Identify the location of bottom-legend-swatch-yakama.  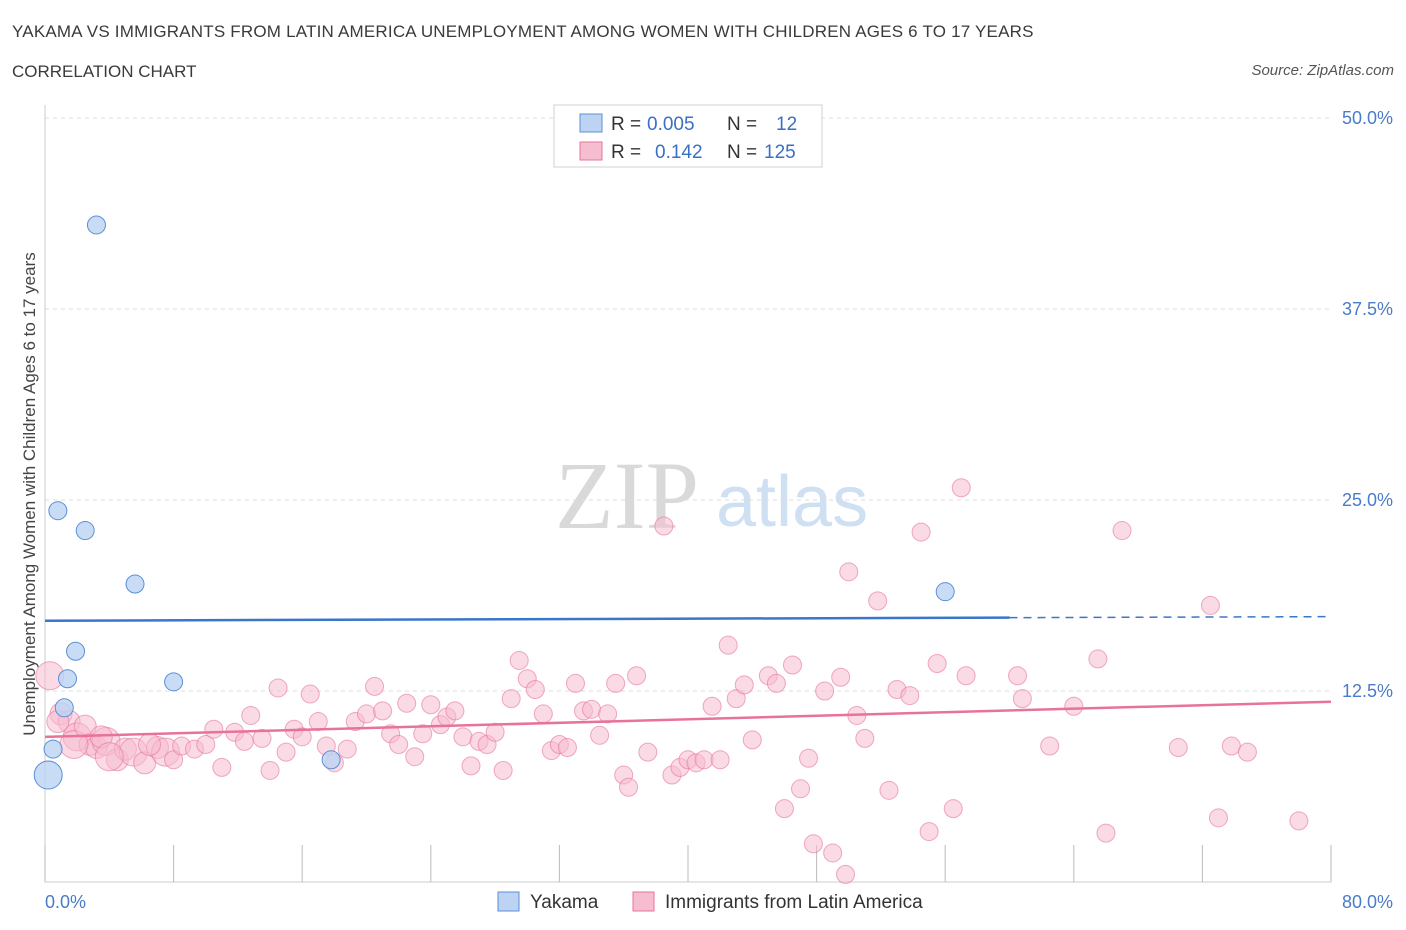
(508, 901).